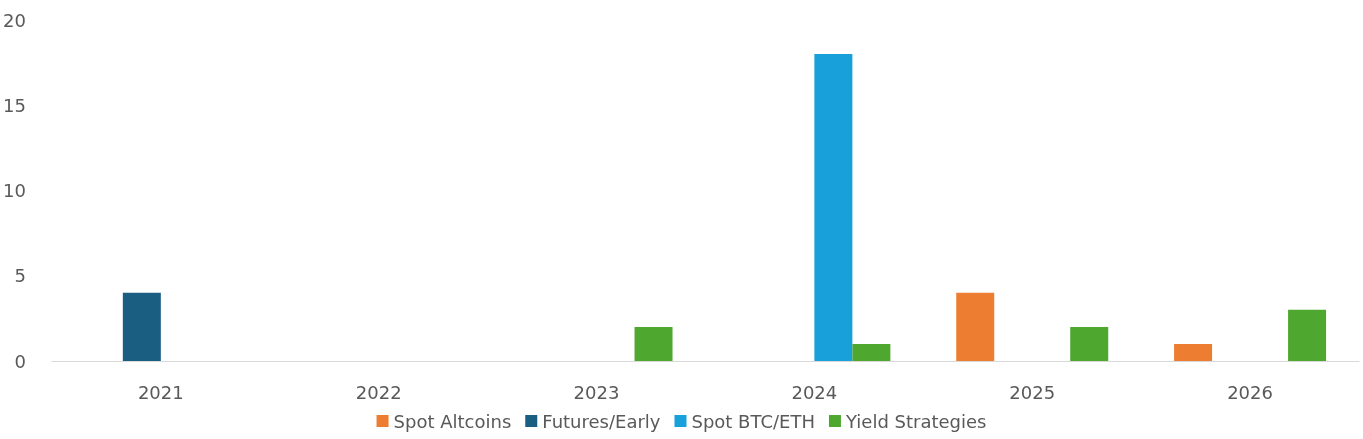  What do you see at coordinates (14, 105) in the screenshot?
I see `y-tick-label: 15` at bounding box center [14, 105].